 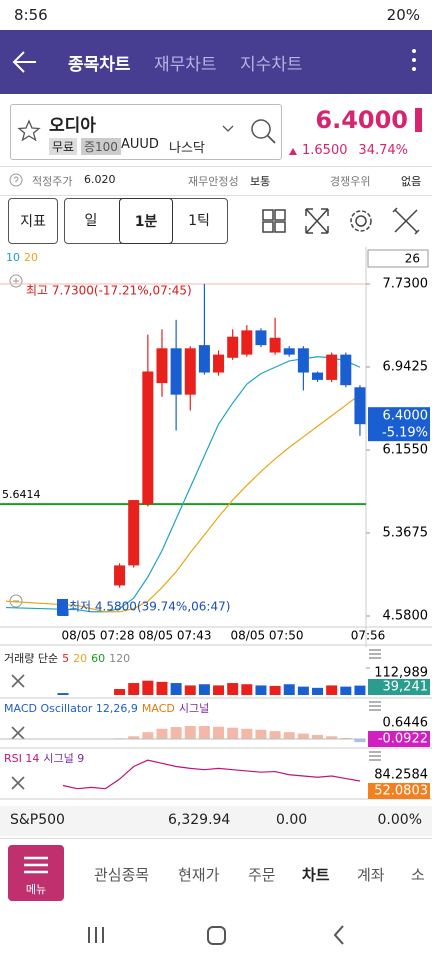 What do you see at coordinates (13, 257) in the screenshot?
I see `ma-legend: 10` at bounding box center [13, 257].